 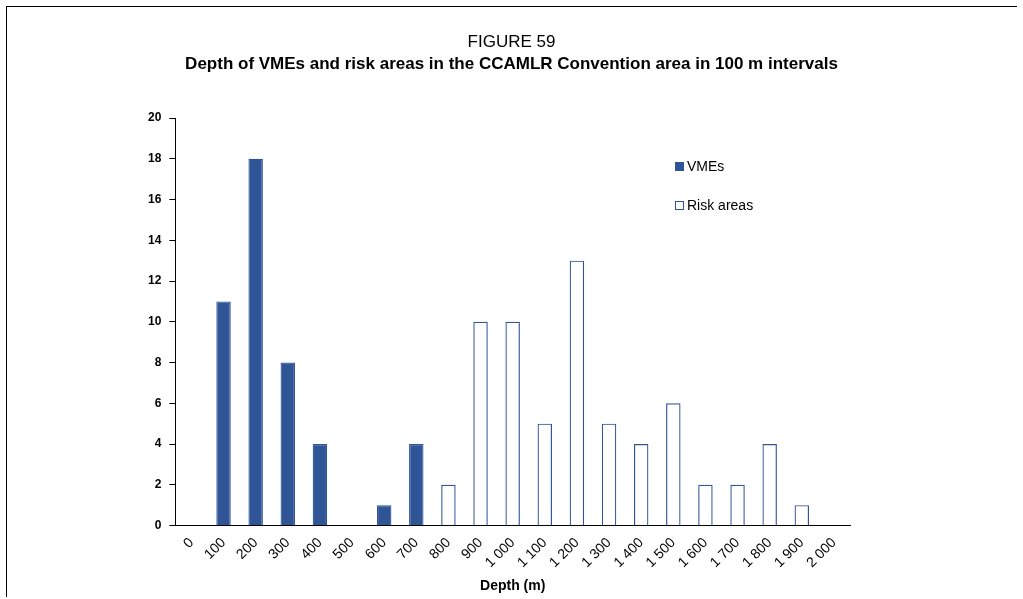 What do you see at coordinates (720, 205) in the screenshot?
I see `legend-label: Risk areas` at bounding box center [720, 205].